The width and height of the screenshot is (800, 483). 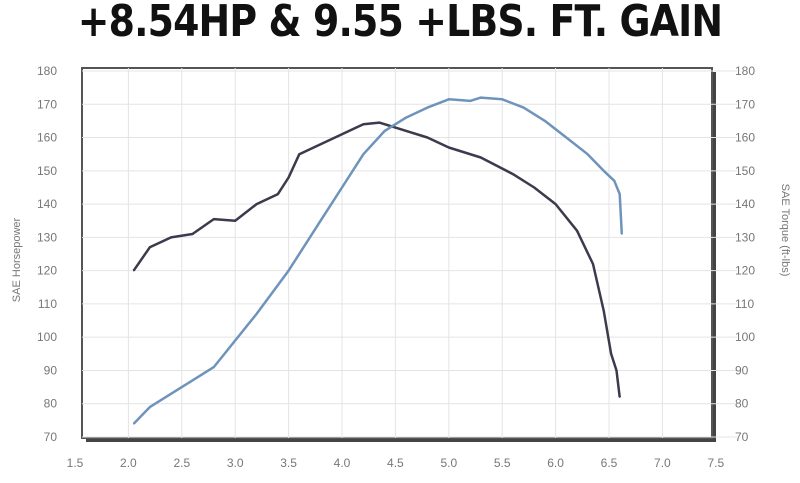 I want to click on x-tick-label: 7.0, so click(x=662, y=463).